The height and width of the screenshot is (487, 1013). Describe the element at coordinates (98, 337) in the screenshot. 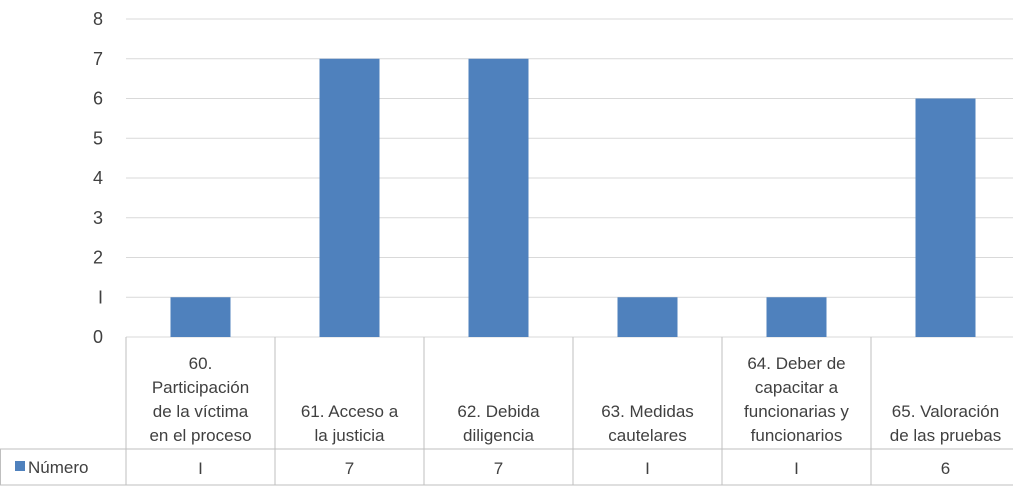

I see `y-tick-label: 0` at that location.